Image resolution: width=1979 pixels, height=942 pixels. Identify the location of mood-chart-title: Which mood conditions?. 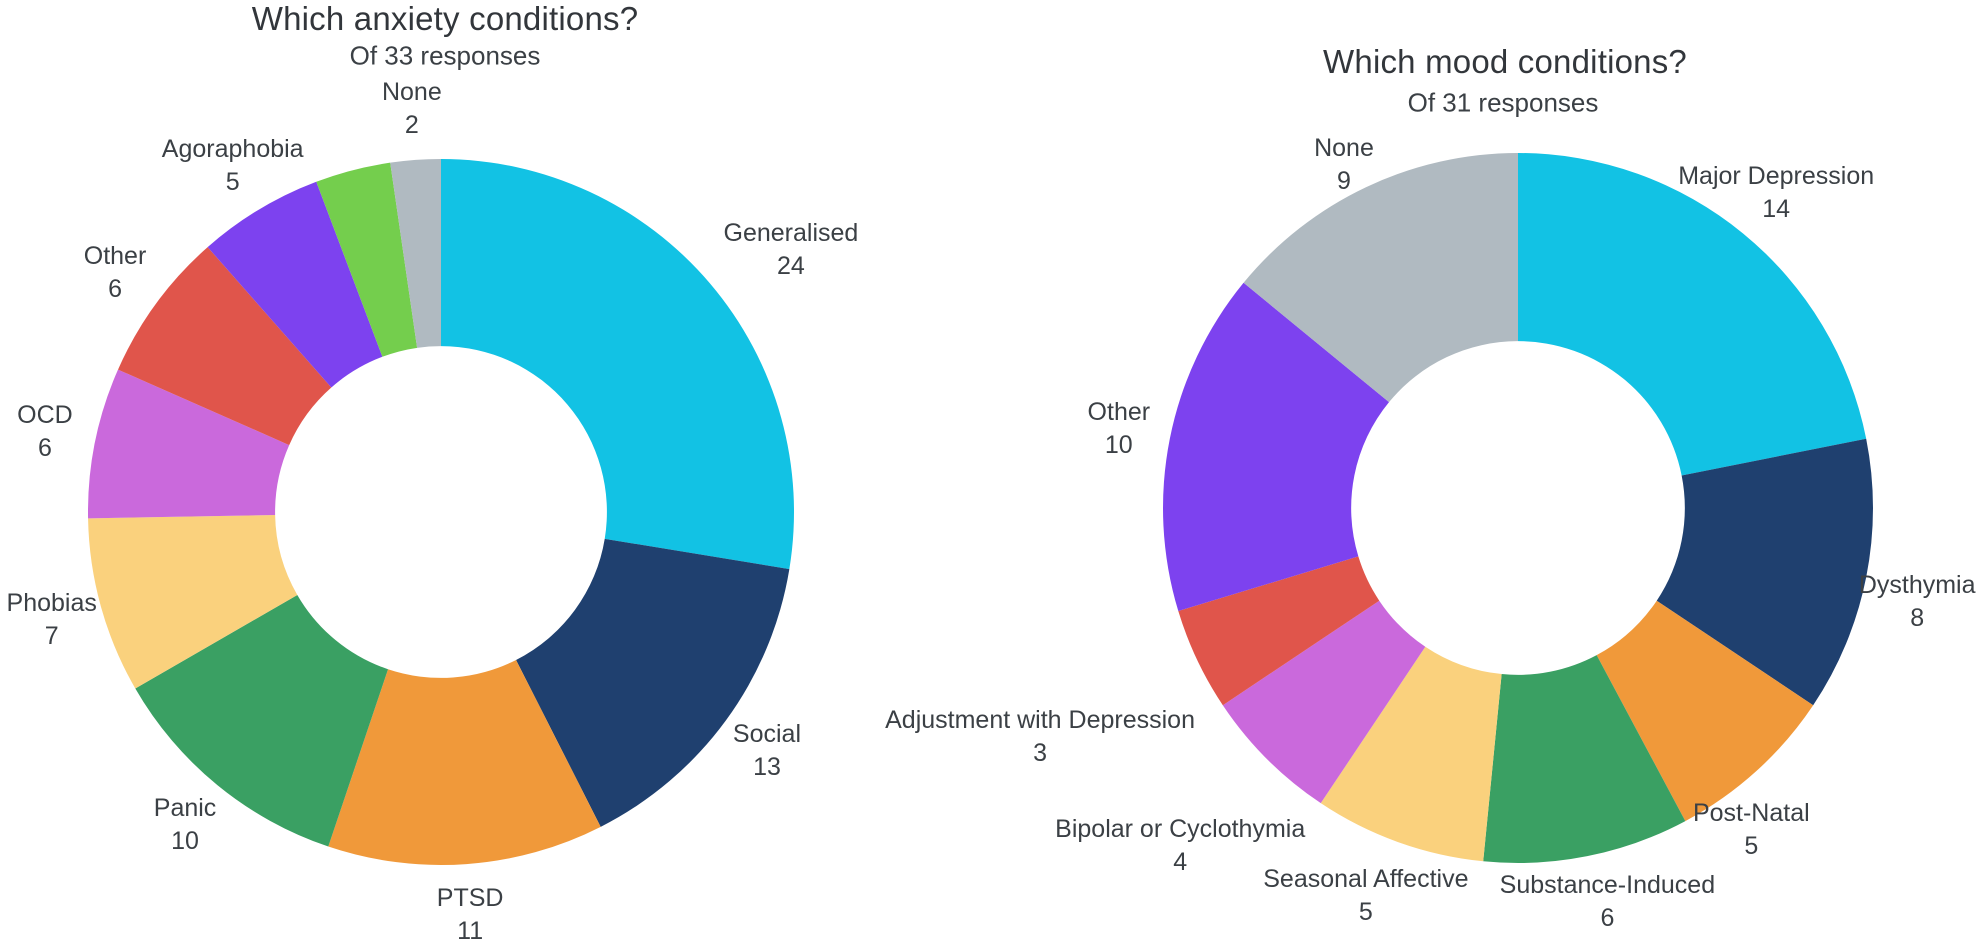
(1505, 61).